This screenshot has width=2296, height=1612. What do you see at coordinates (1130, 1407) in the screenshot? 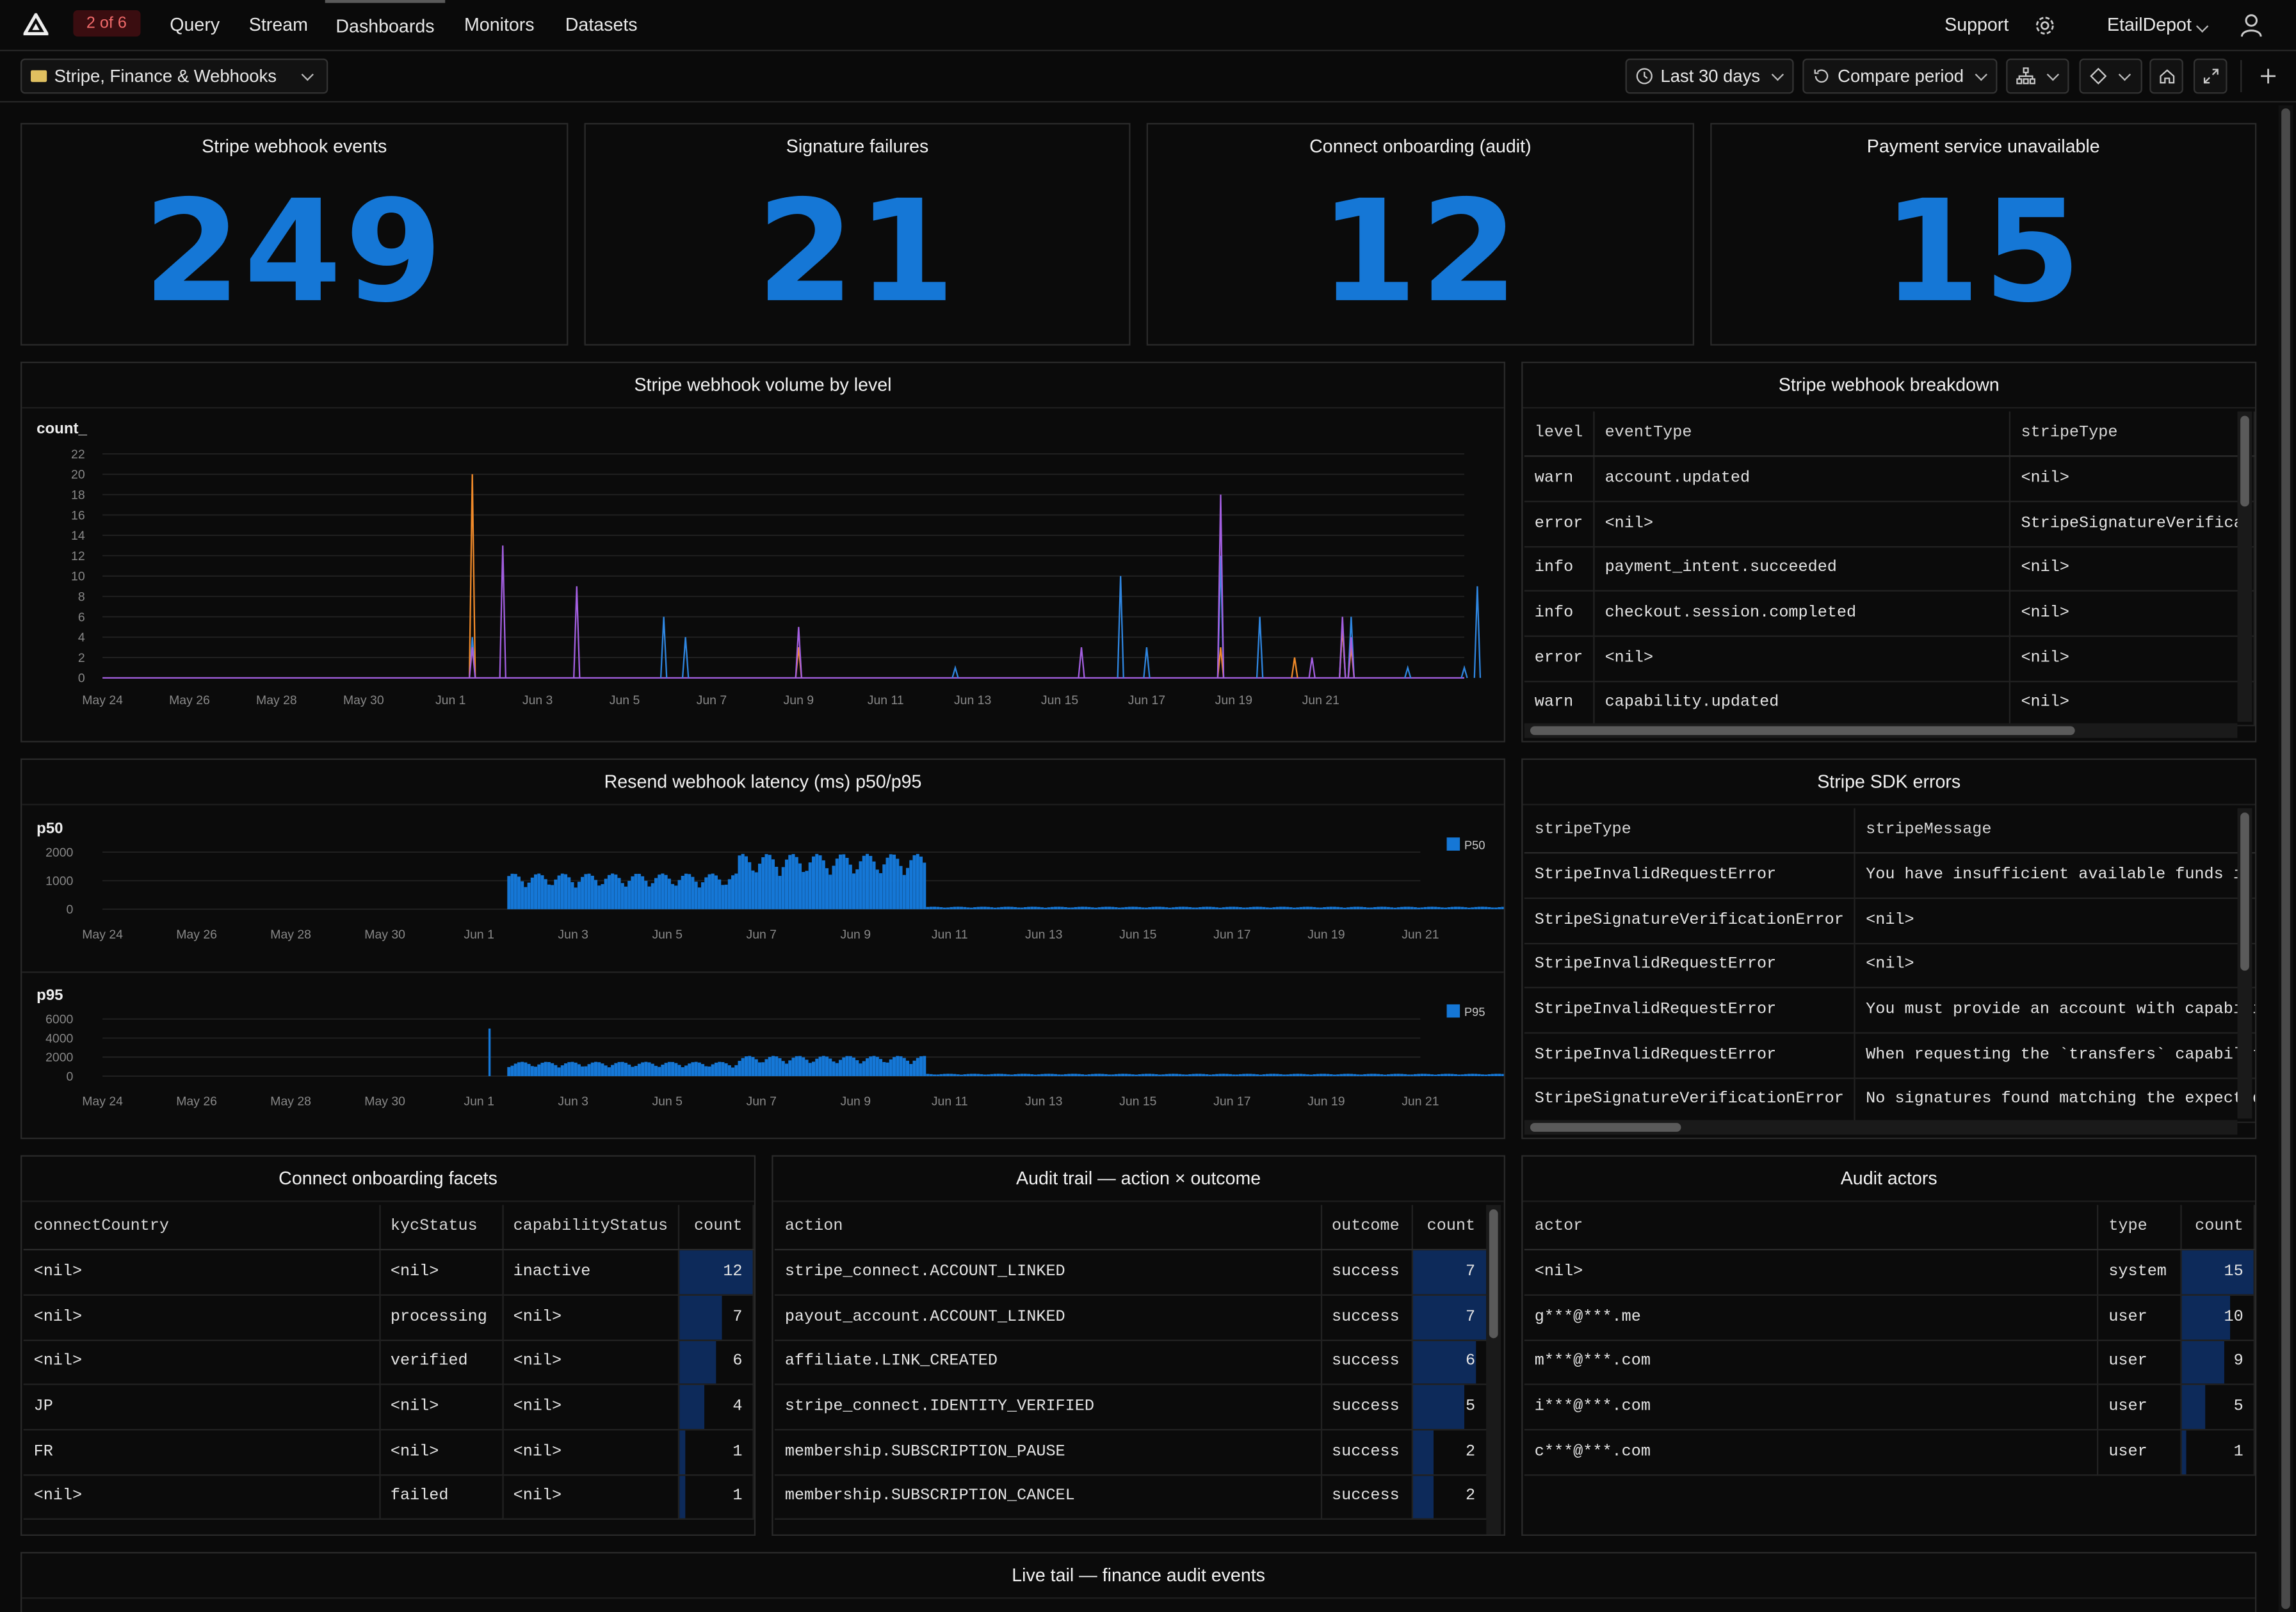
I see `table-row: stripe_connect.IDENTITY_VERIFIED success 5` at bounding box center [1130, 1407].